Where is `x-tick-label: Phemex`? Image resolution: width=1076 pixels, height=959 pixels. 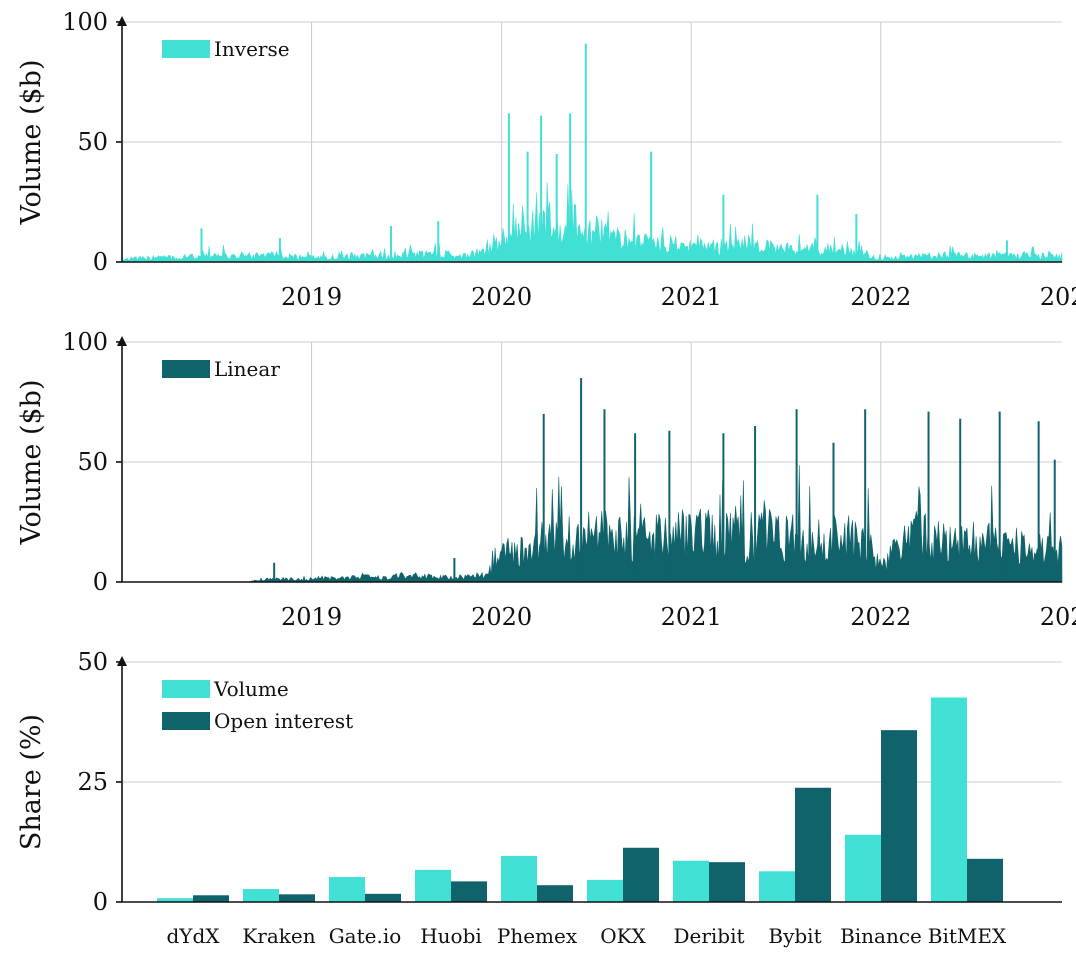
x-tick-label: Phemex is located at coordinates (537, 936).